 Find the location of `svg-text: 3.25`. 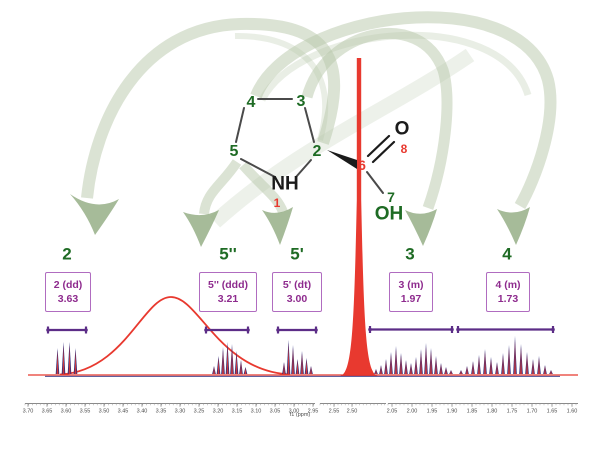

svg-text: 3.25 is located at coordinates (199, 412).